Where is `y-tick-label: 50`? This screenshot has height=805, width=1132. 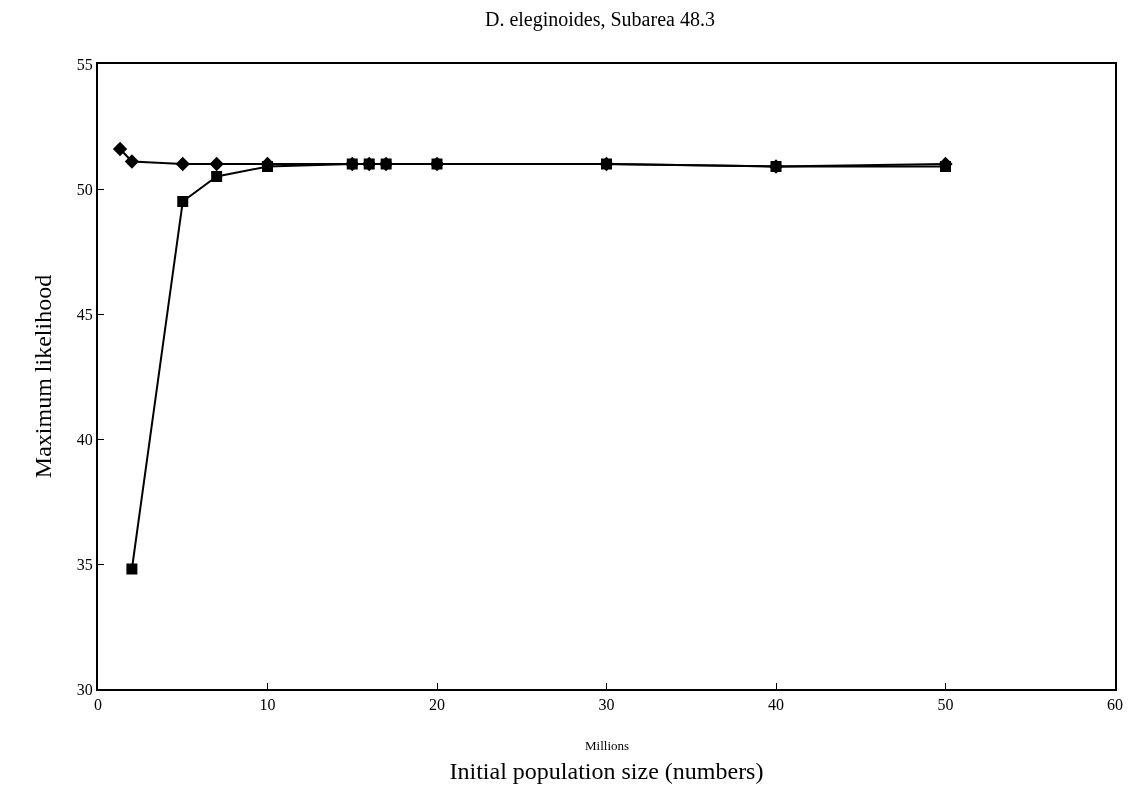 y-tick-label: 50 is located at coordinates (84, 189).